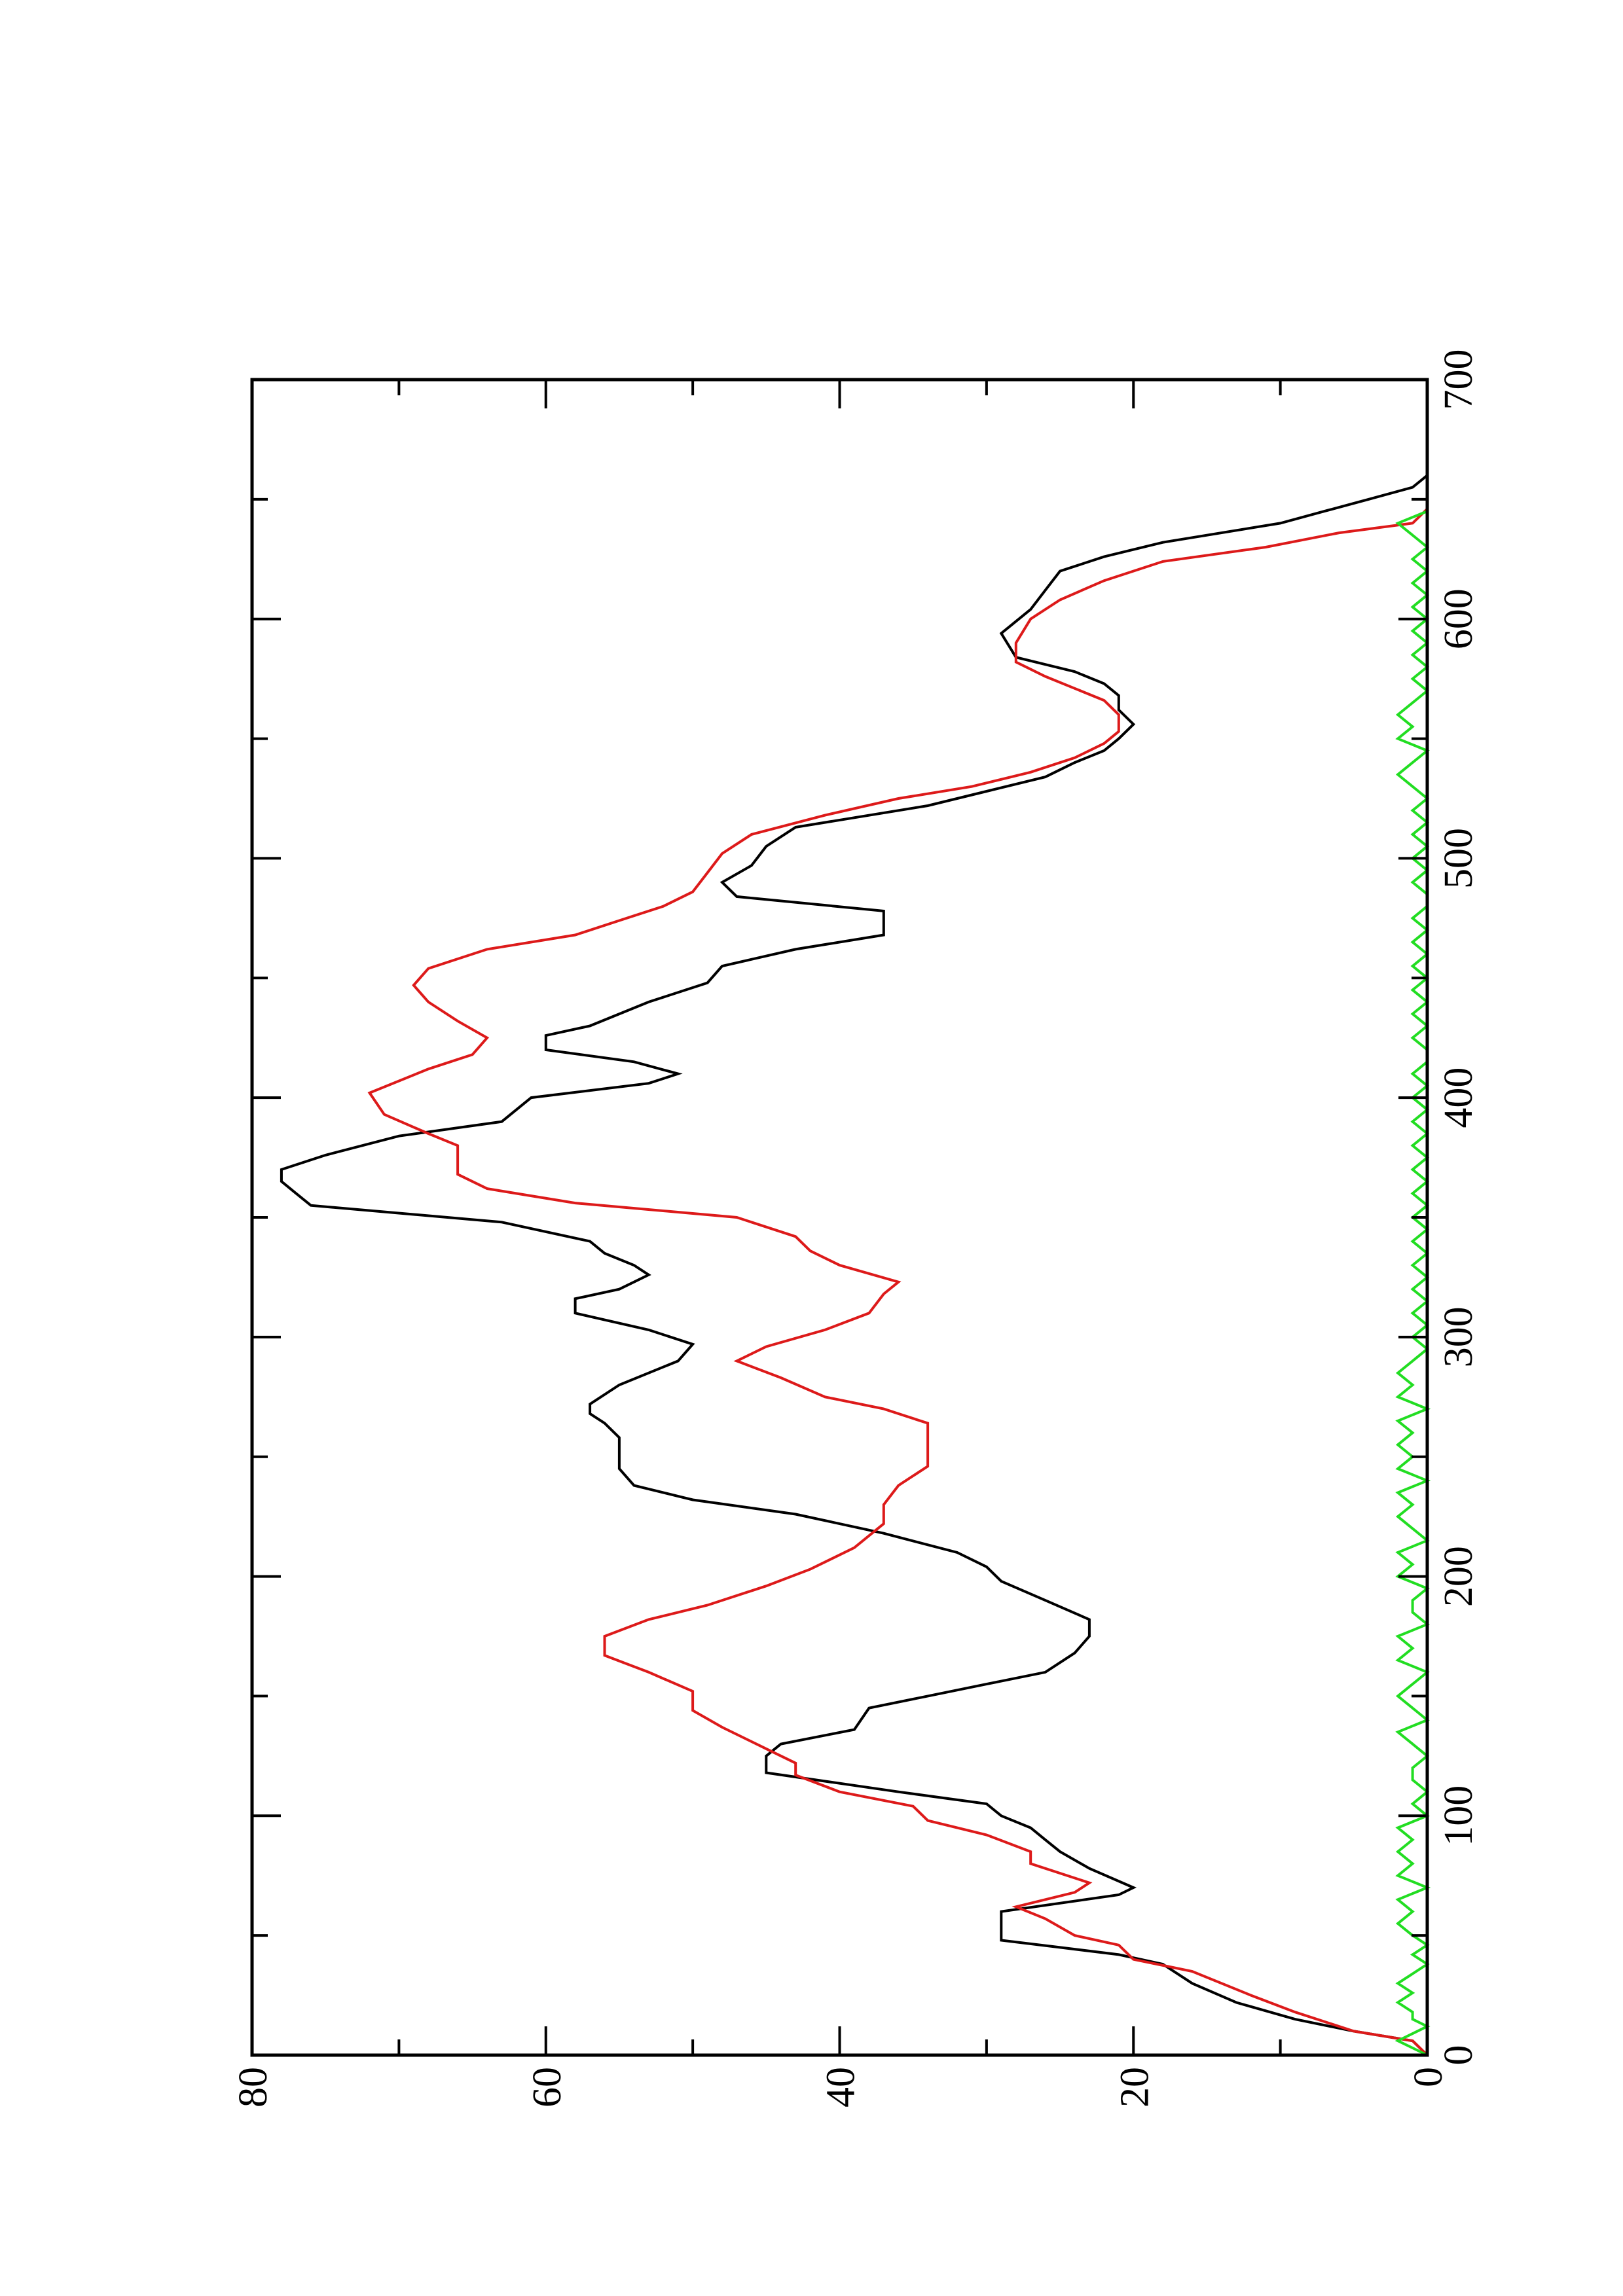 The height and width of the screenshot is (2296, 1623). Describe the element at coordinates (1458, 2055) in the screenshot. I see `x-tick-label: 0` at that location.